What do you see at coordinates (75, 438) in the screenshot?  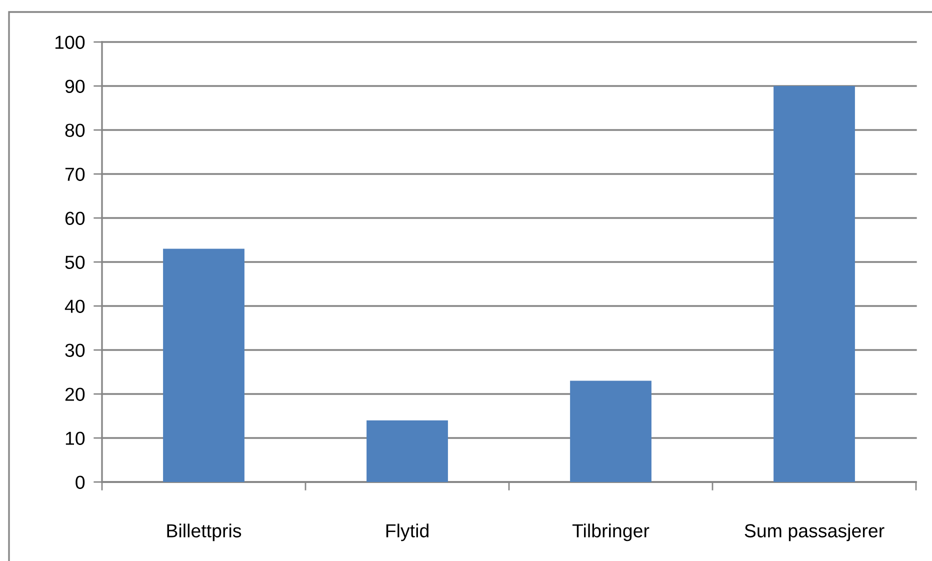 I see `y-tick-label: 10` at bounding box center [75, 438].